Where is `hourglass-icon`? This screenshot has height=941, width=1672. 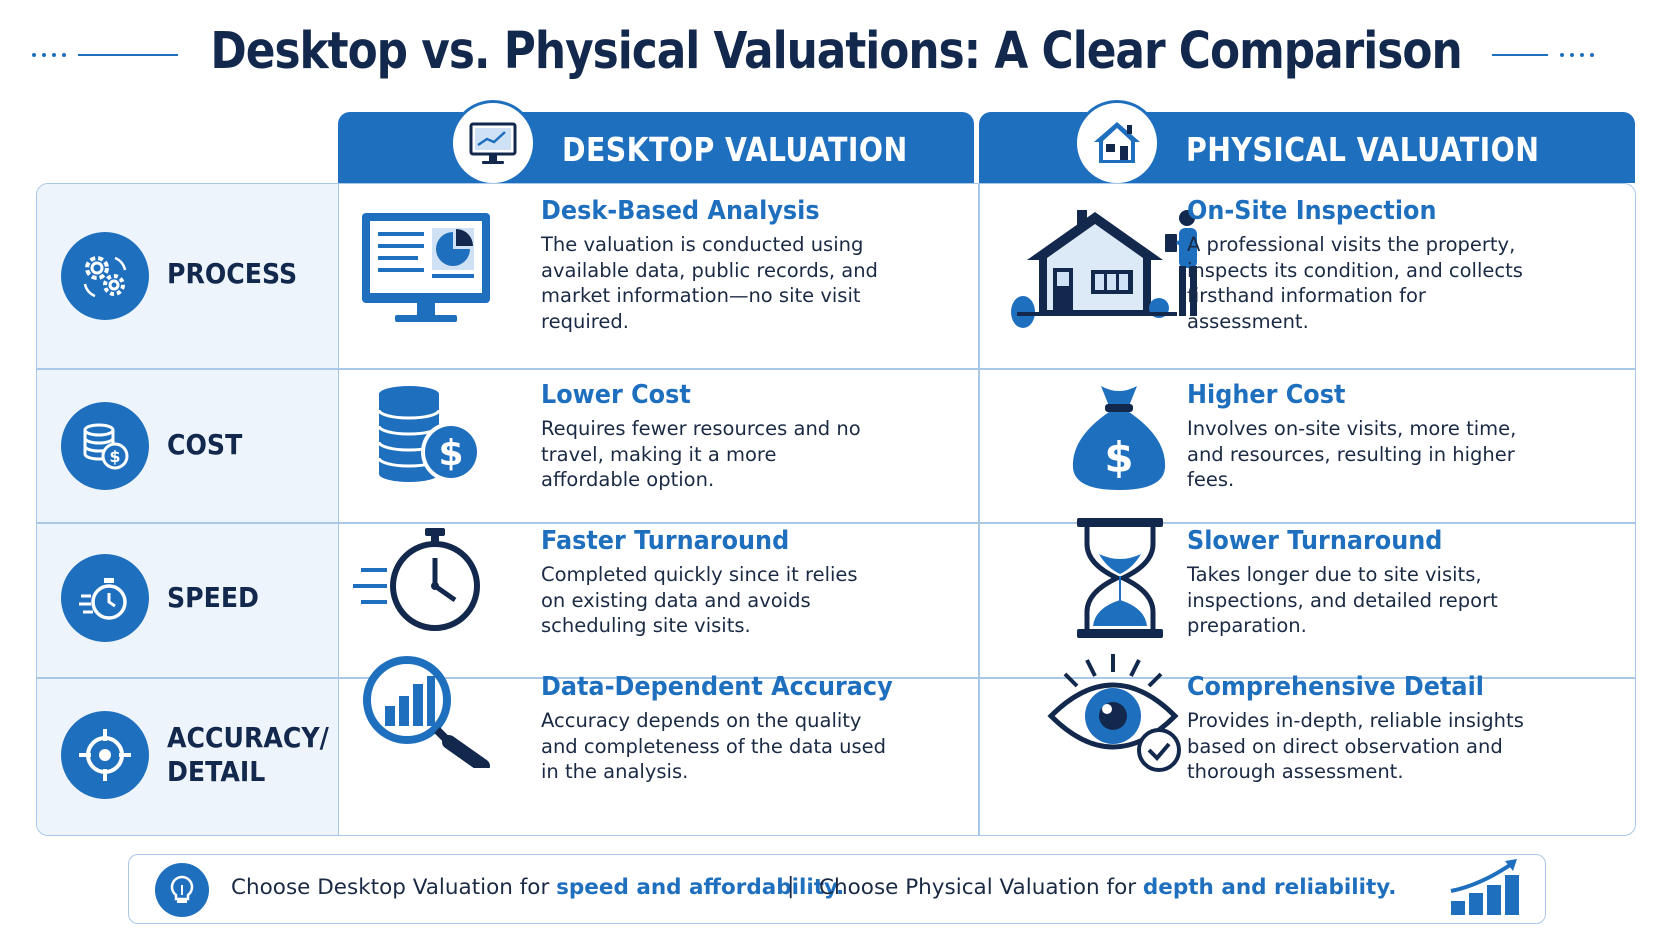 hourglass-icon is located at coordinates (1120, 578).